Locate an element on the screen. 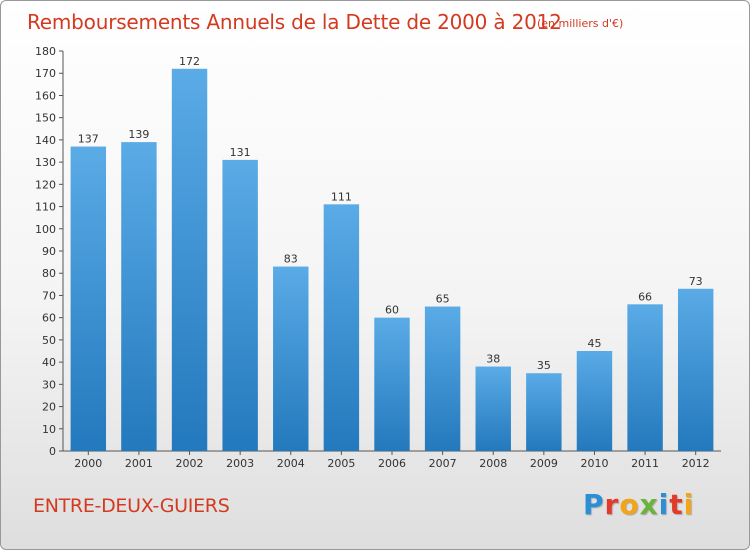  y-tick-label: 30 is located at coordinates (49, 384).